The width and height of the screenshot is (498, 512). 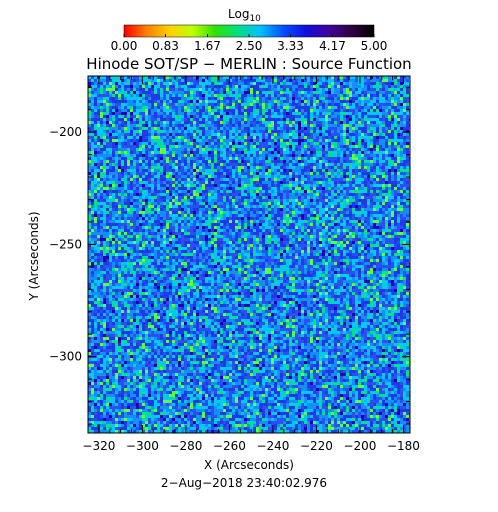 I want to click on y-axis-label: Y (Arcseconds), so click(x=34, y=256).